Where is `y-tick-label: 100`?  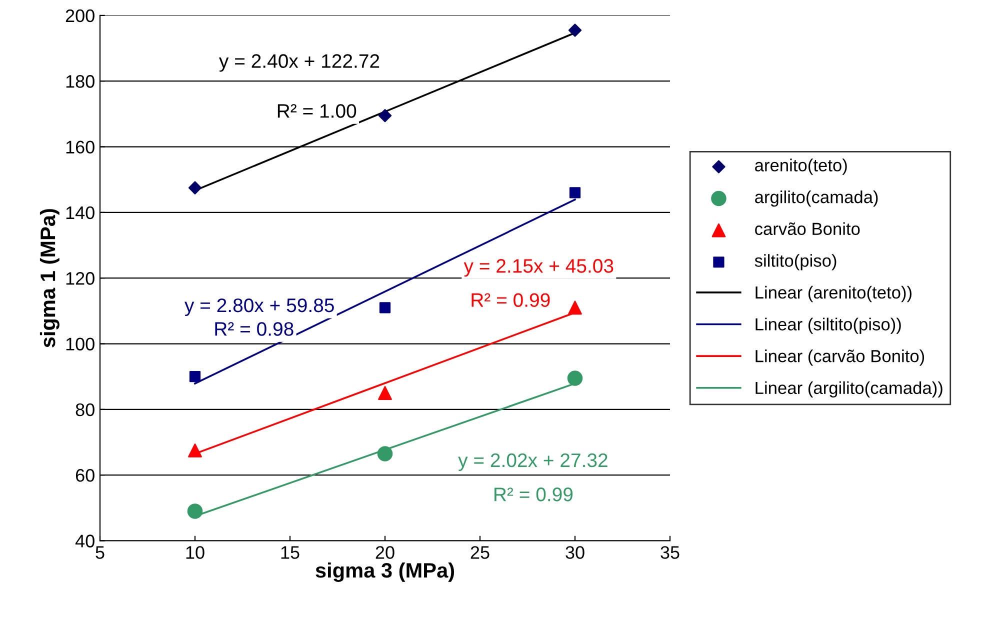 y-tick-label: 100 is located at coordinates (80, 344).